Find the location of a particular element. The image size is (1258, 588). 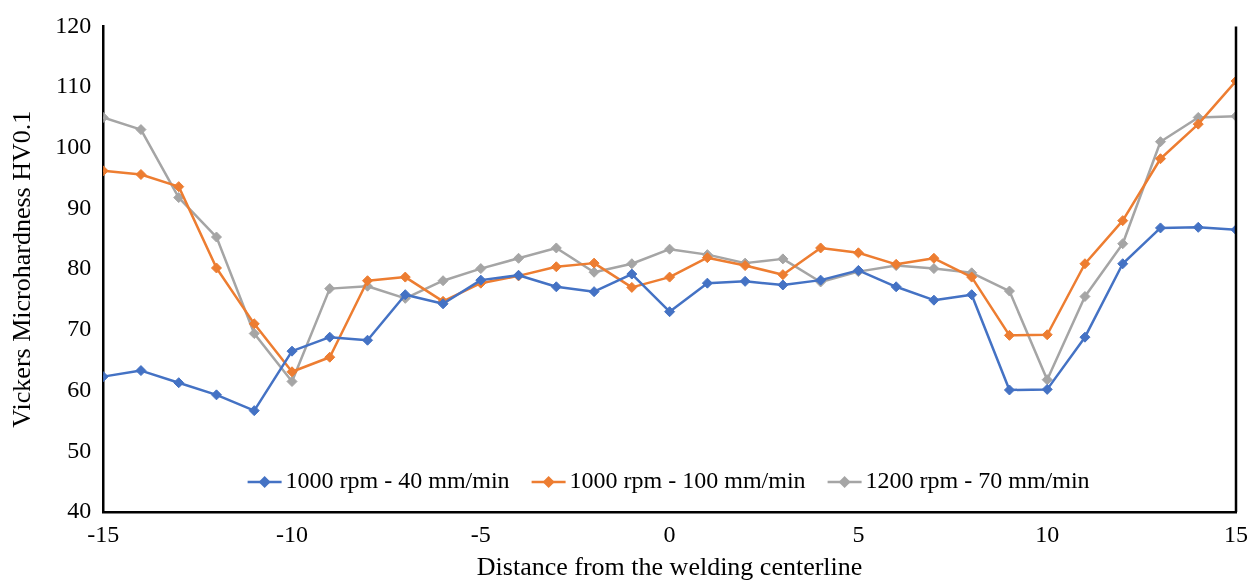

y-tick-label: 60 is located at coordinates (79, 388).